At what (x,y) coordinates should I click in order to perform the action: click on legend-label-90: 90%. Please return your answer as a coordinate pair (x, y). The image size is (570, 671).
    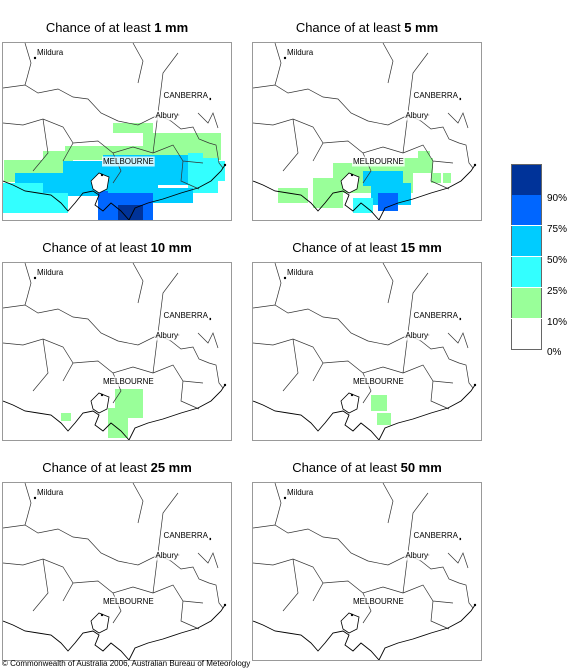
    Looking at the image, I should click on (557, 198).